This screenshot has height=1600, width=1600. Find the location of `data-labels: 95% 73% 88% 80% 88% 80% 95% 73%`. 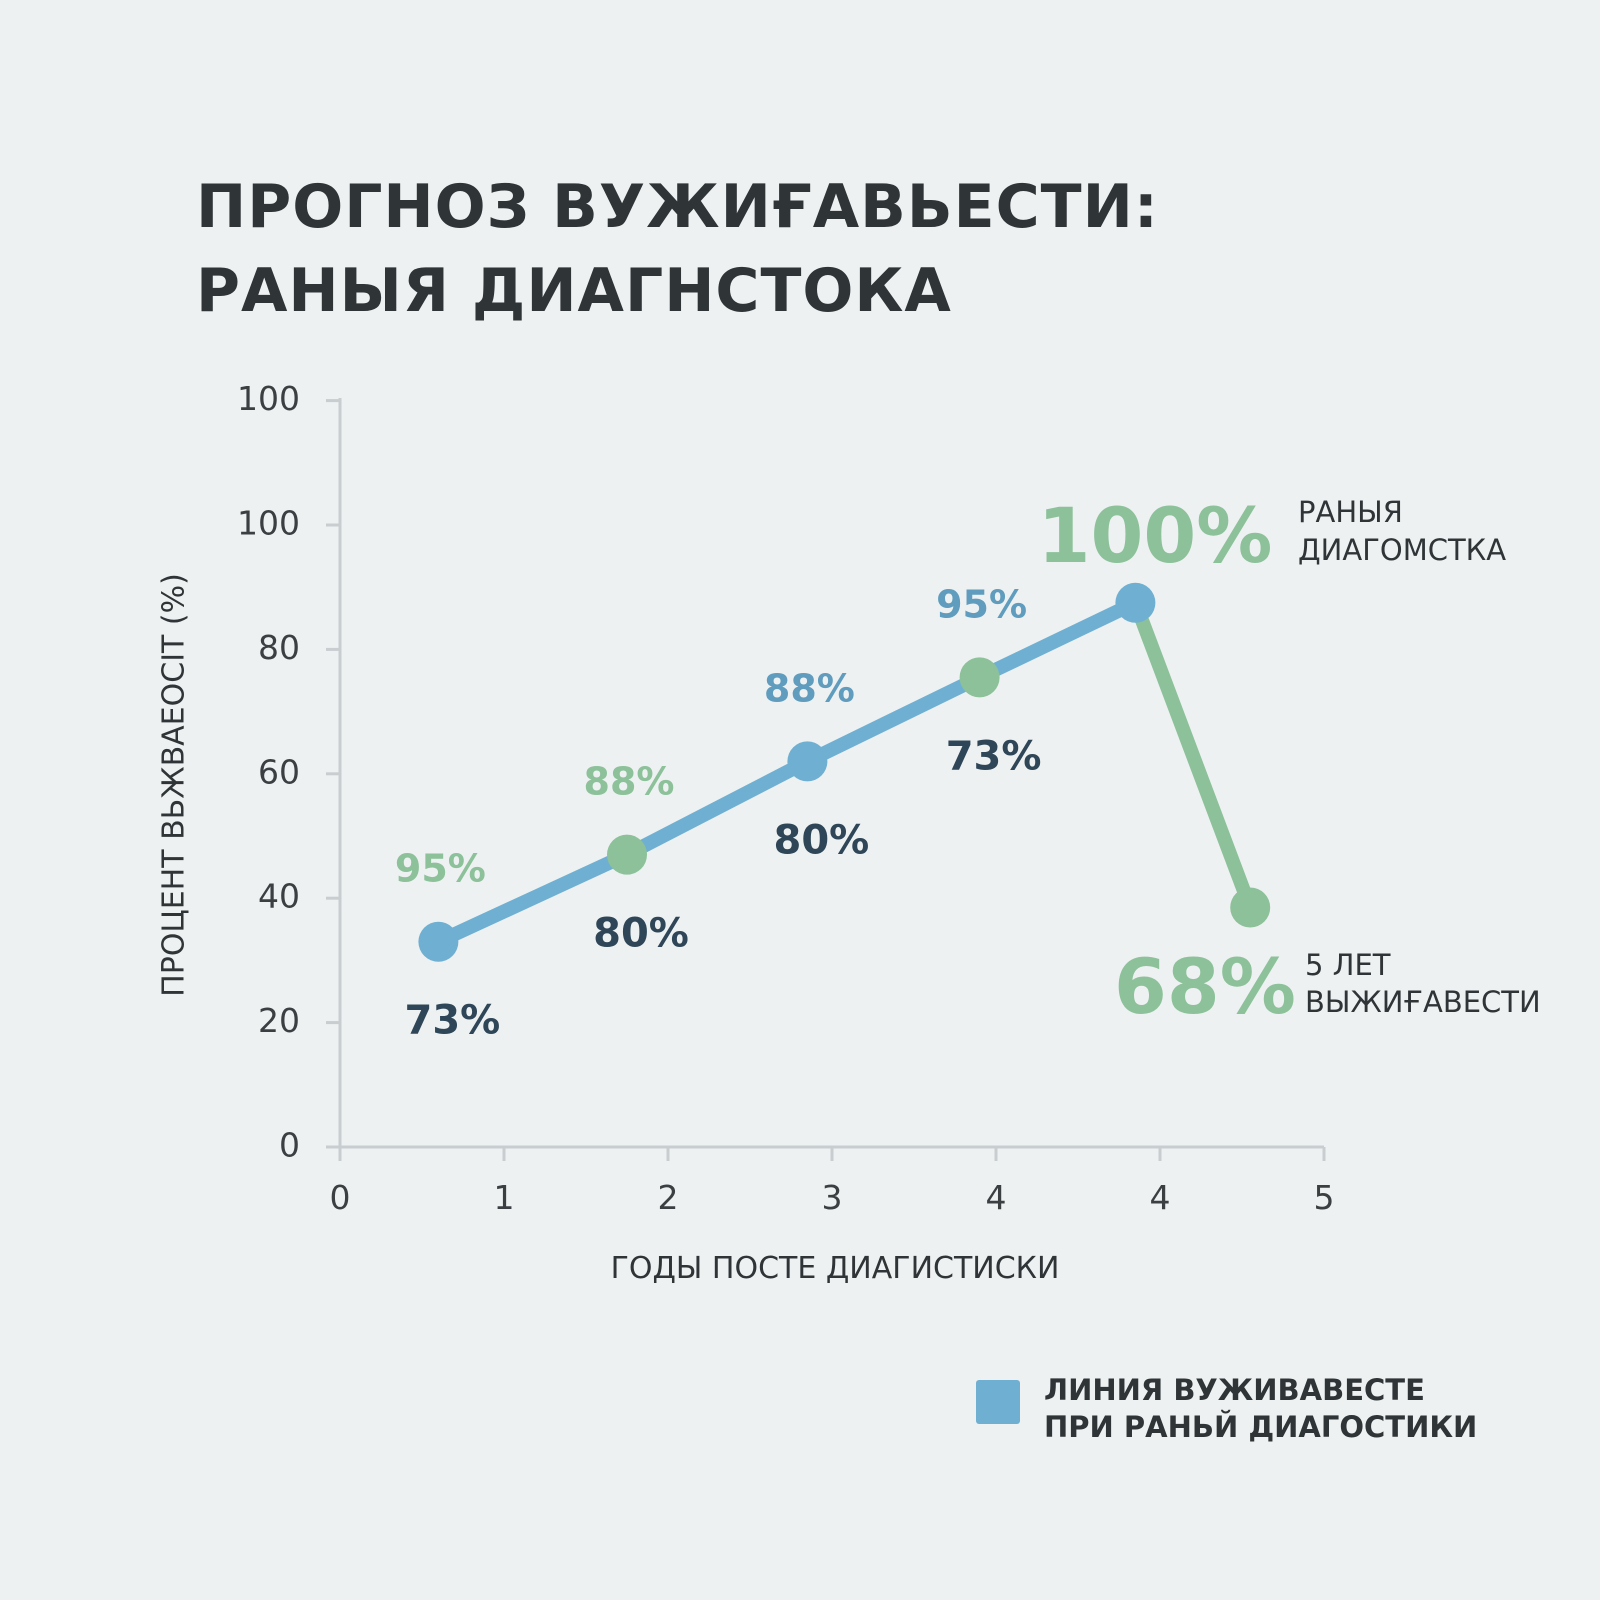

data-labels: 95% 73% 88% 80% 88% 80% 95% 73% is located at coordinates (718, 812).